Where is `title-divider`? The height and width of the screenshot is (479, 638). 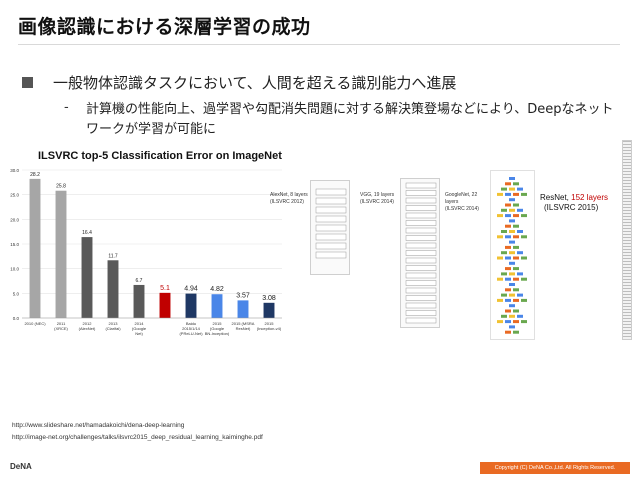
title-divider is located at coordinates (319, 44).